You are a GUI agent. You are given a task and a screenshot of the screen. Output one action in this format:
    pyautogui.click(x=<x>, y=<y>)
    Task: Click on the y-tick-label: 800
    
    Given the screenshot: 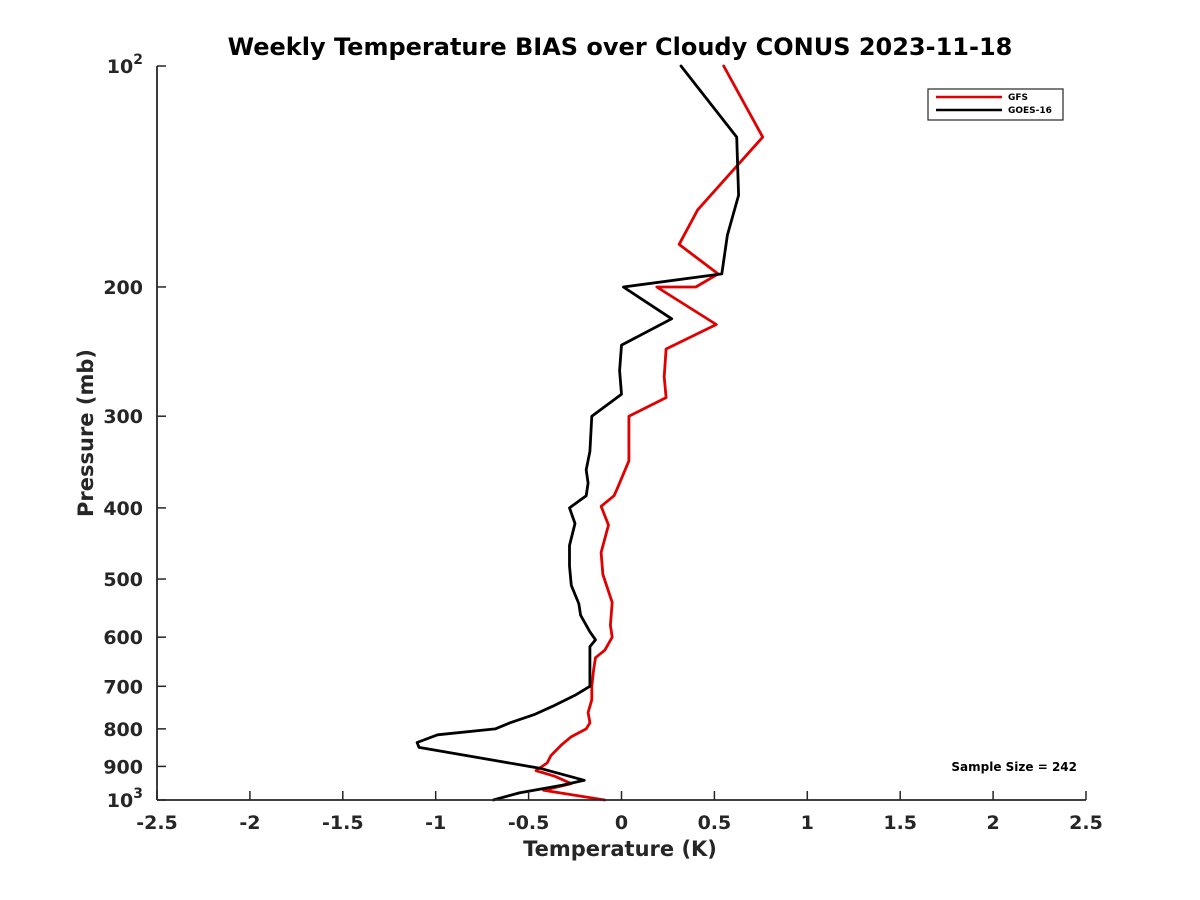 What is the action you would take?
    pyautogui.click(x=123, y=730)
    